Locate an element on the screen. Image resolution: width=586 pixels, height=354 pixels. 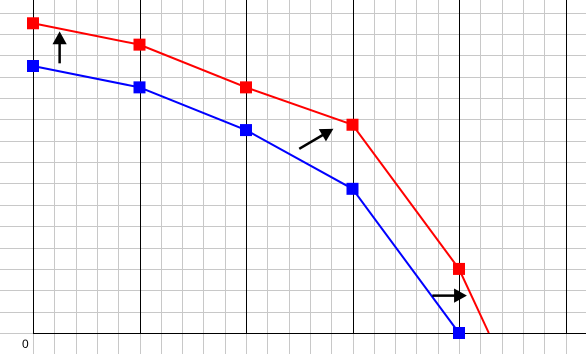
origin-tick-label: 0 is located at coordinates (25, 344).